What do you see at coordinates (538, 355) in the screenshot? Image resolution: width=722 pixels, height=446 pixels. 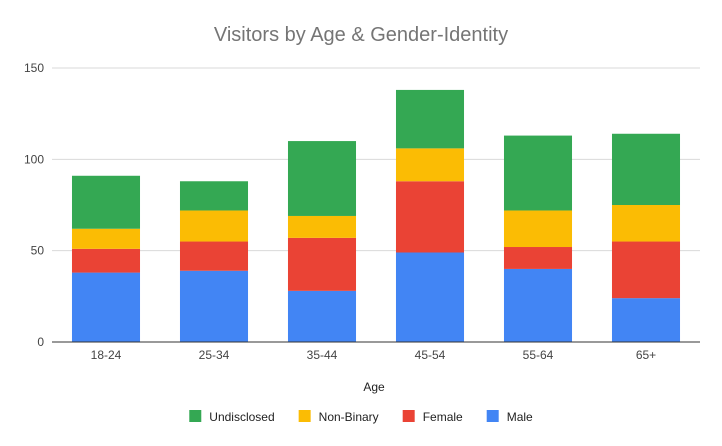 I see `x-tick-label: 55-64` at bounding box center [538, 355].